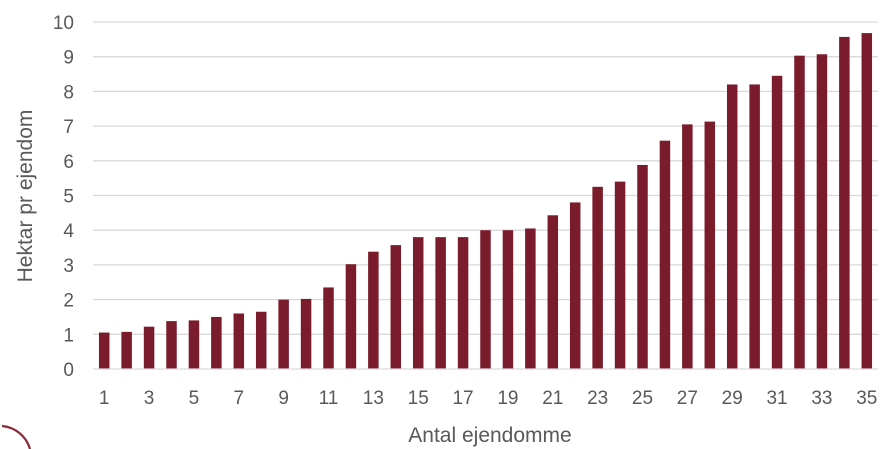  I want to click on x-tick-label: 19, so click(507, 398).